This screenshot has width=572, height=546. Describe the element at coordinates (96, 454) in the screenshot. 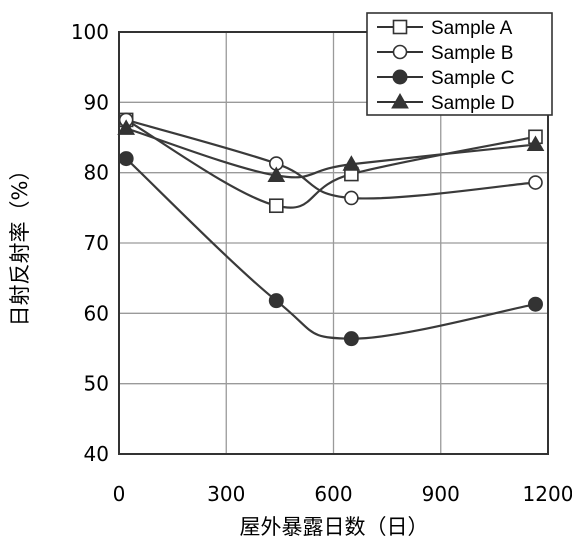

I see `y-tick-label: 40` at that location.